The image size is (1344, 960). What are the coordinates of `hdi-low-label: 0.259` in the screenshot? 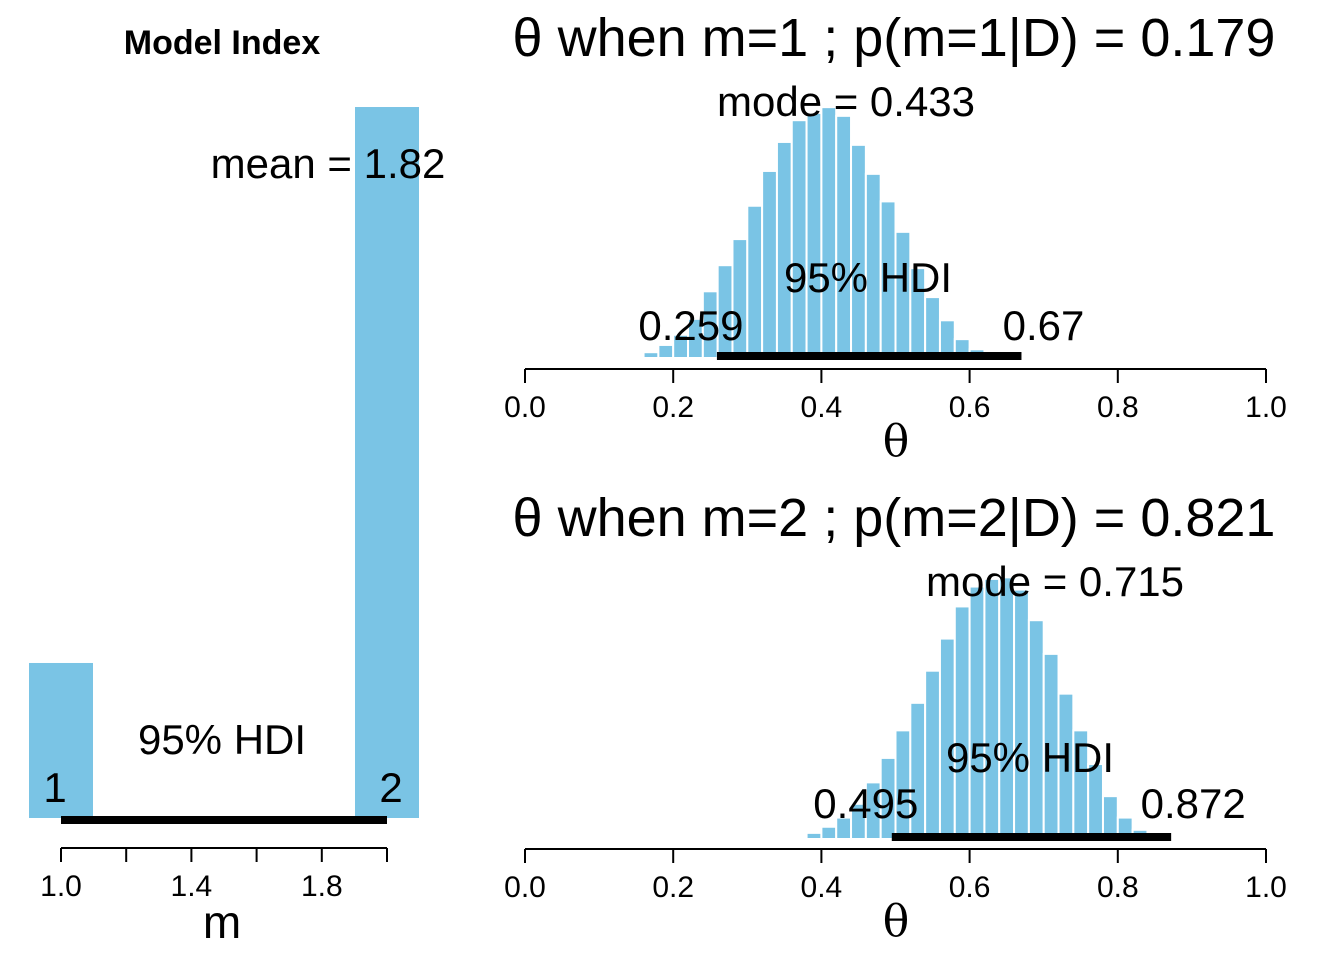 It's located at (690, 325).